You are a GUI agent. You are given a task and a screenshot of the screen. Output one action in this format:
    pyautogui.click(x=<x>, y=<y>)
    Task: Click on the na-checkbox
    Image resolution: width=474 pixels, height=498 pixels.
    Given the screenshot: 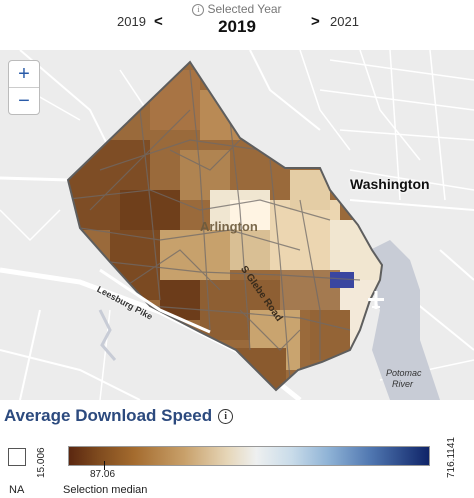 What is the action you would take?
    pyautogui.click(x=17, y=457)
    